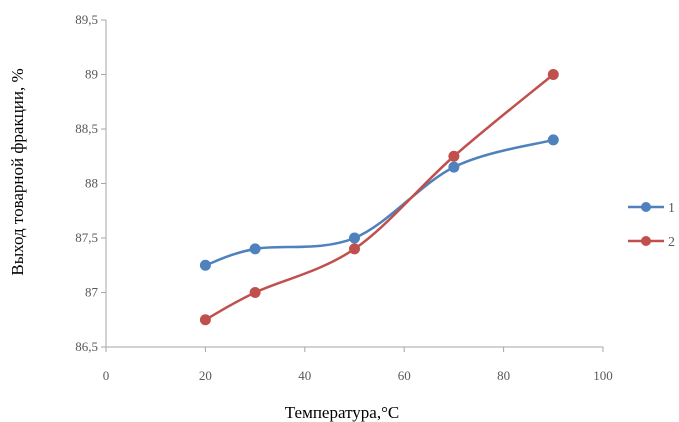  Describe the element at coordinates (671, 208) in the screenshot. I see `legend-label: 1` at that location.